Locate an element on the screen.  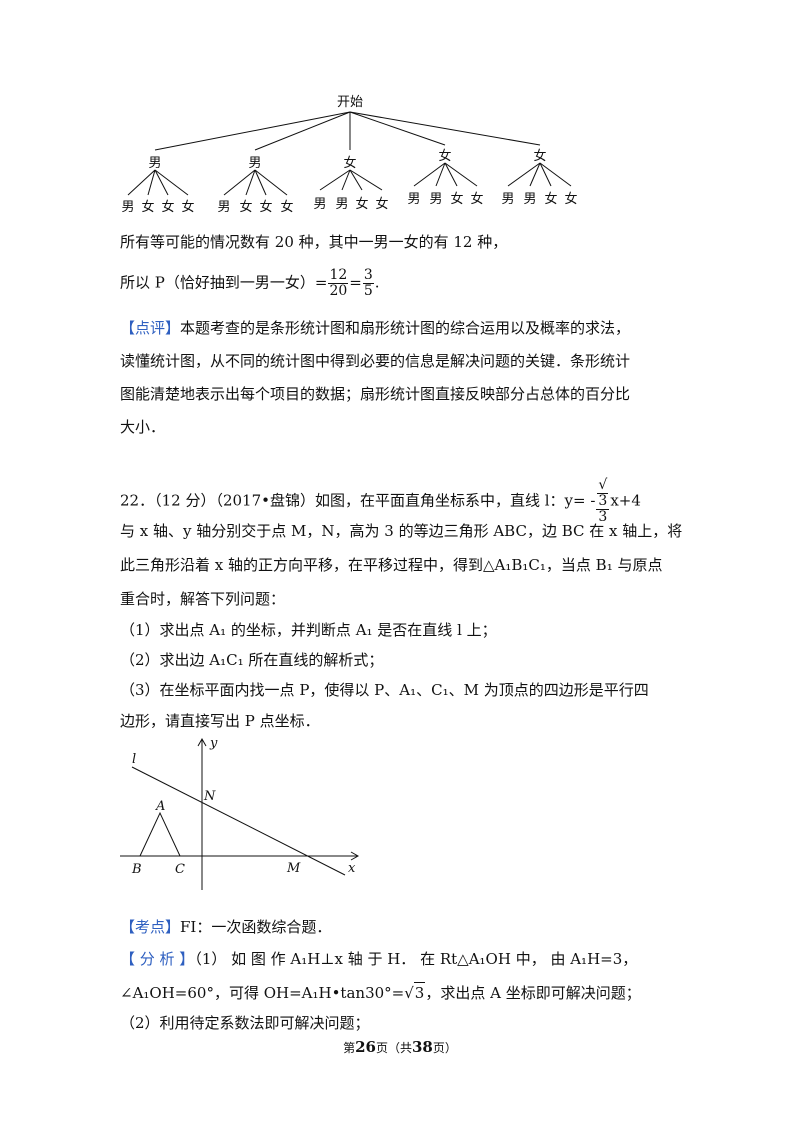
fenxi-text: ∠A₁OH=60°，可得 OH=A₁H•tan30°= is located at coordinates (262, 993).